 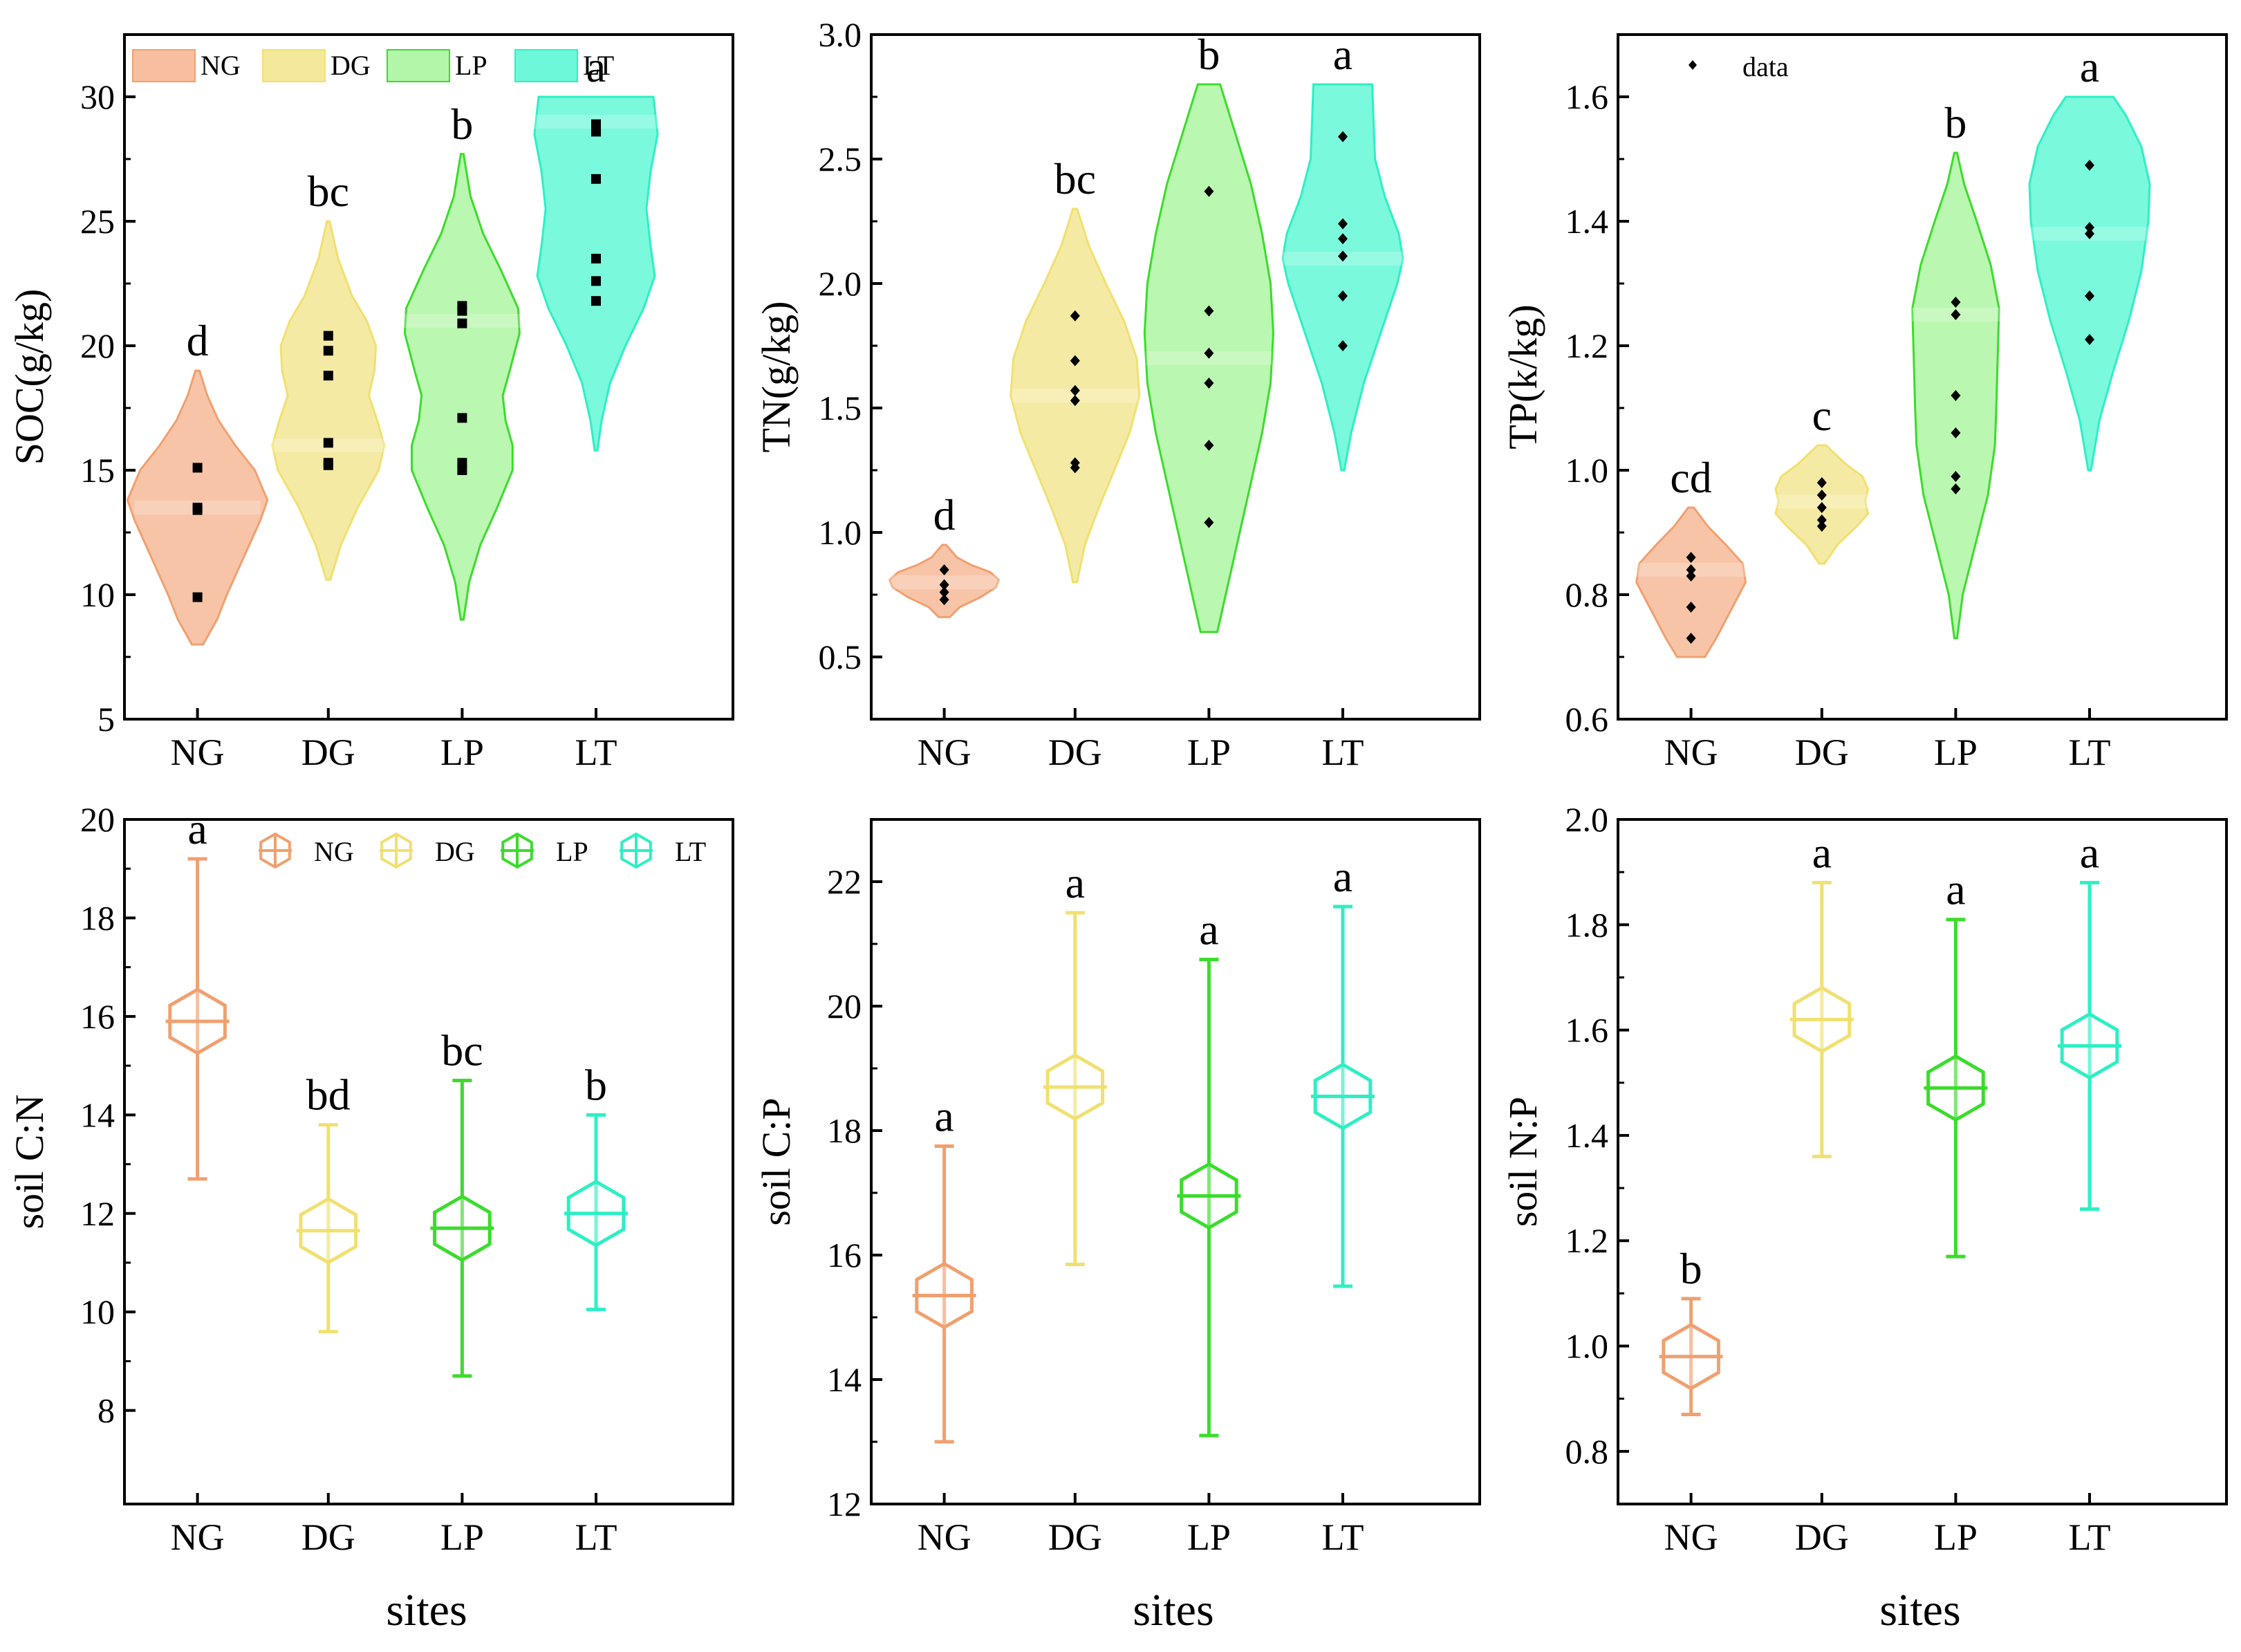 I want to click on significance-letter-NG: cd, so click(x=1690, y=477).